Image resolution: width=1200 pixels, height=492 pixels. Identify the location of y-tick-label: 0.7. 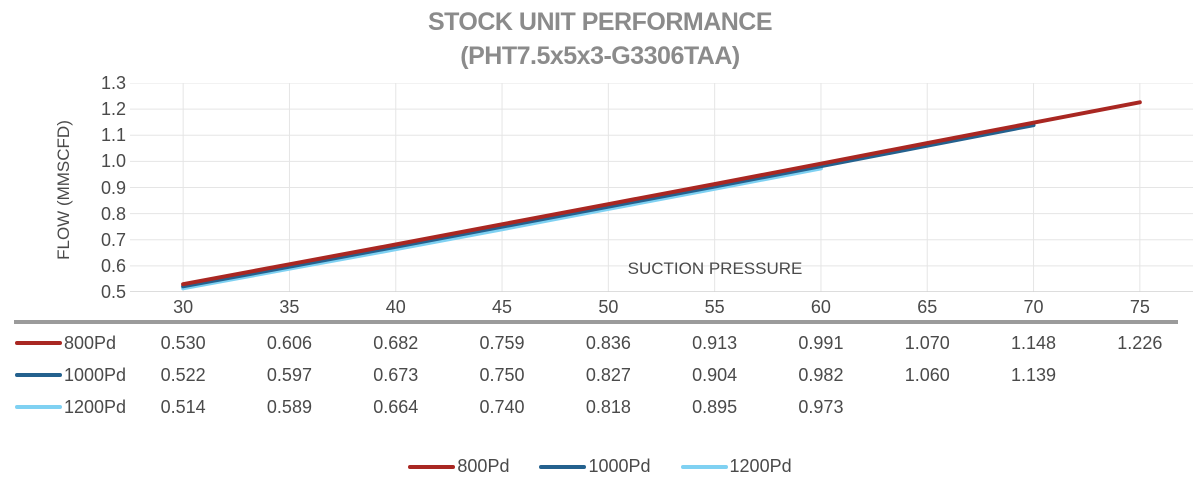
(113, 239).